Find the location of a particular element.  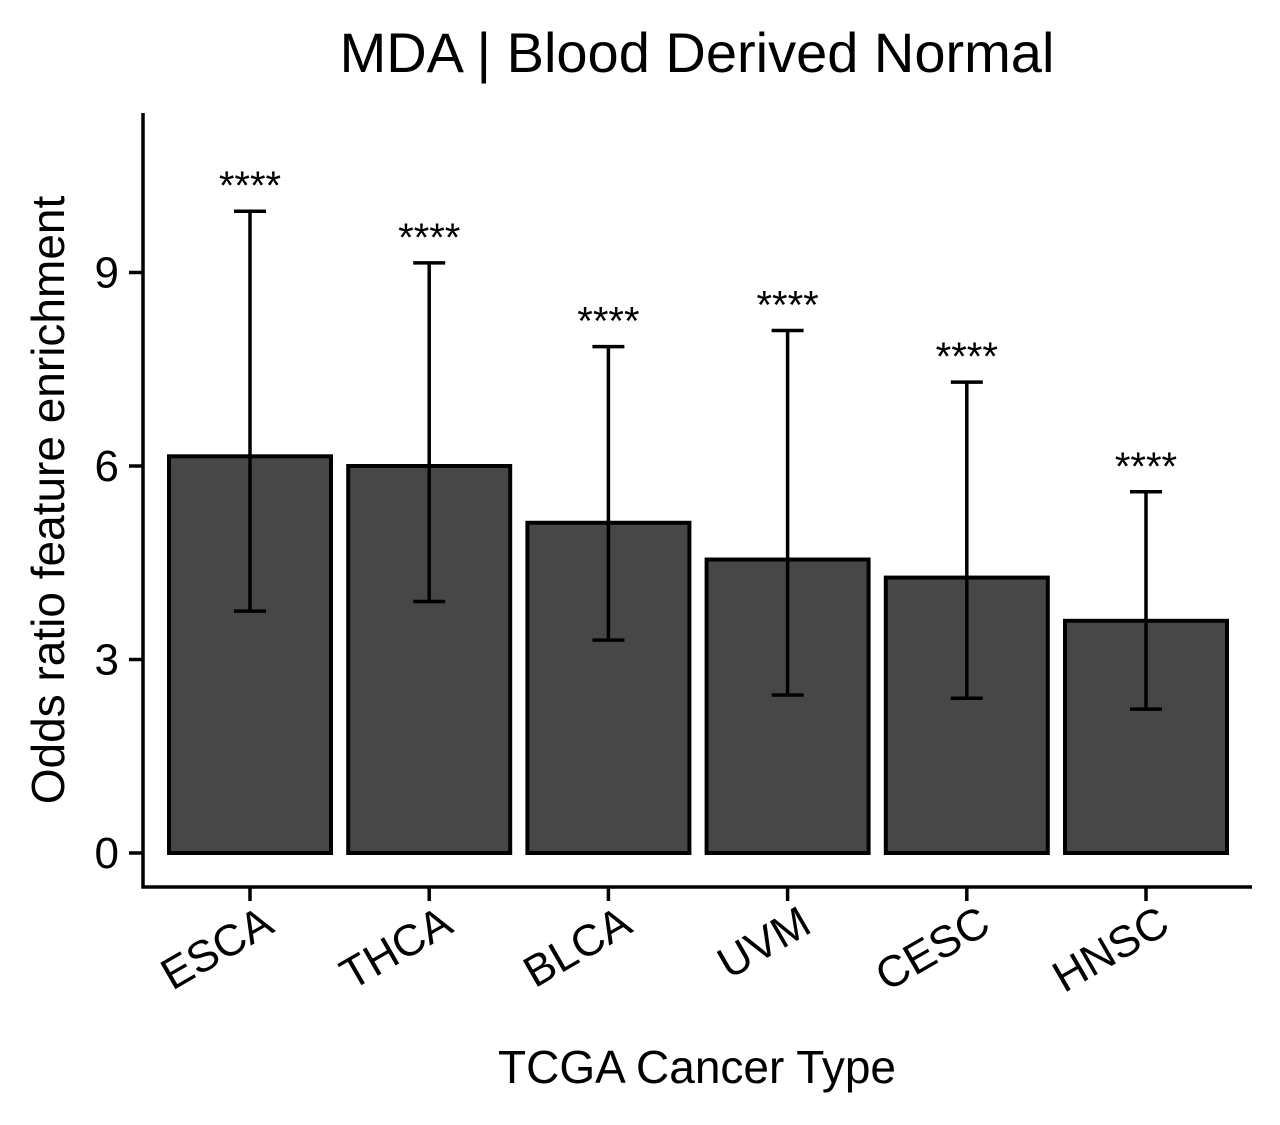

chart-title: MDA | Blood Derived Normal is located at coordinates (697, 52).